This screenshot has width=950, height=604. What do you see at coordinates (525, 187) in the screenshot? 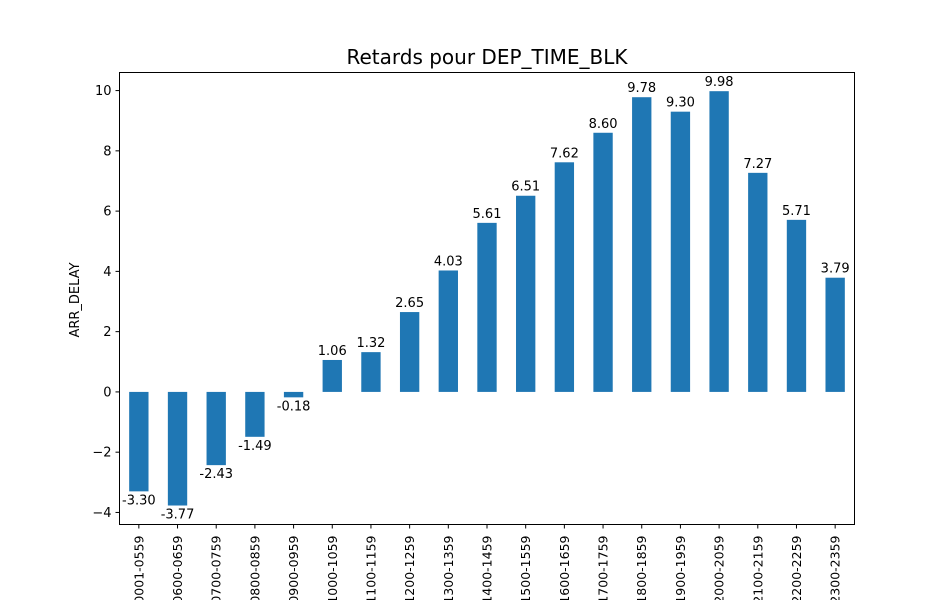
I see `data-label-1500-1559: 6.51` at bounding box center [525, 187].